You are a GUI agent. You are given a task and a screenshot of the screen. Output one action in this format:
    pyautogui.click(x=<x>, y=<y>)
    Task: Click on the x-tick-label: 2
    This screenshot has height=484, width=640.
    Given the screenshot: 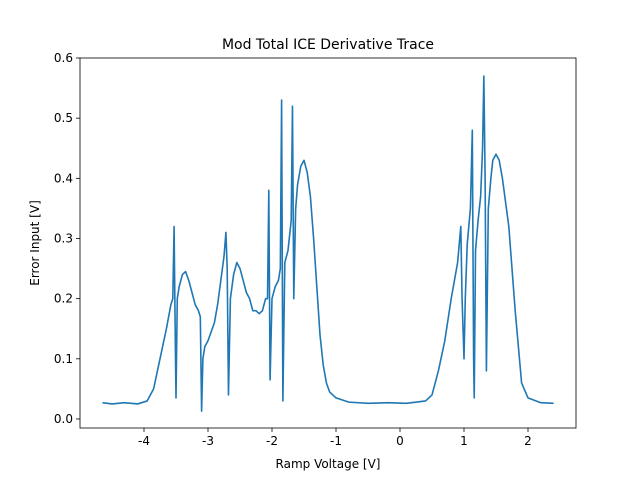 What is the action you would take?
    pyautogui.click(x=528, y=441)
    